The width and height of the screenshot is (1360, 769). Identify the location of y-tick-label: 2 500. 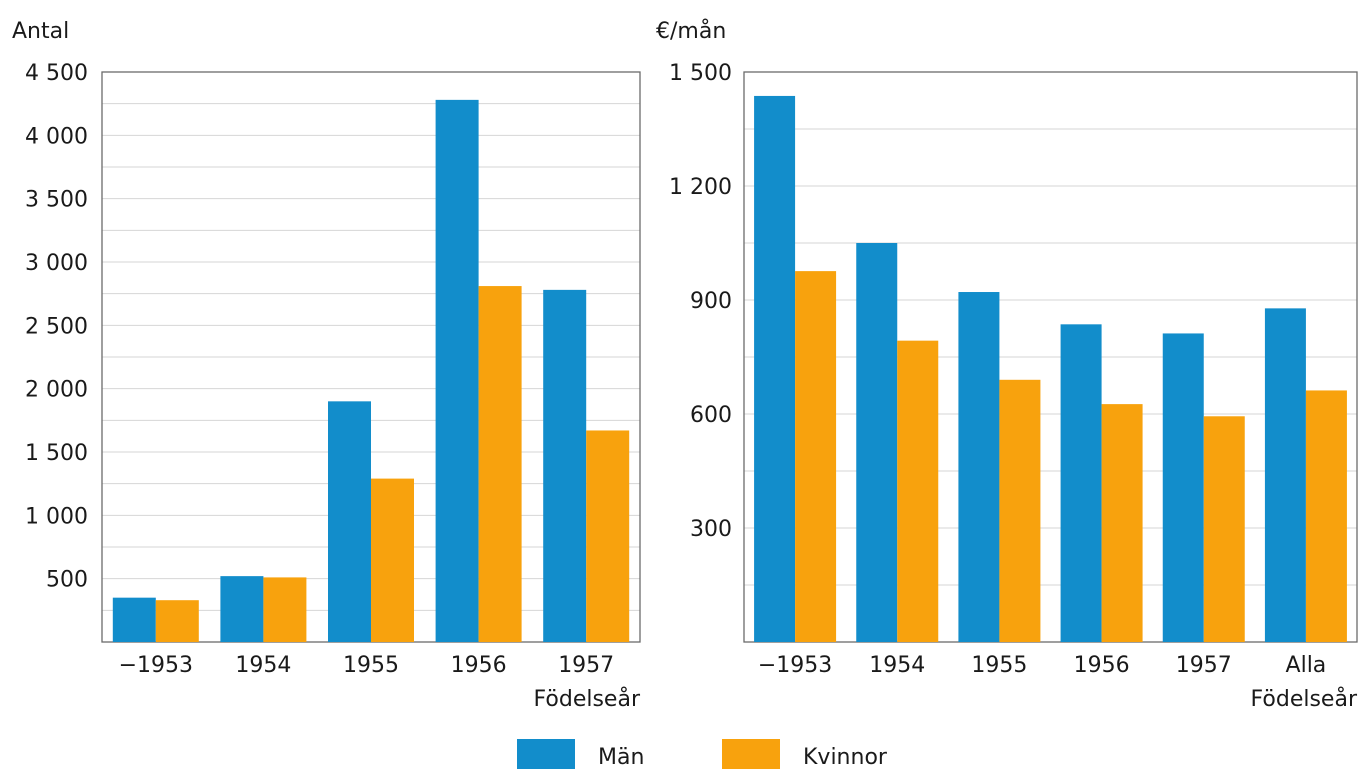
(56, 326).